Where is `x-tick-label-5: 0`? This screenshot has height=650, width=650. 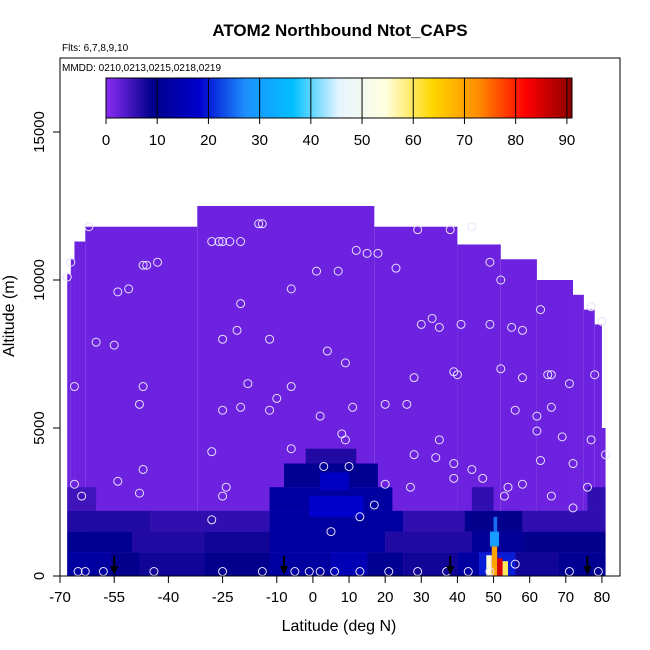 x-tick-label-5: 0 is located at coordinates (313, 597).